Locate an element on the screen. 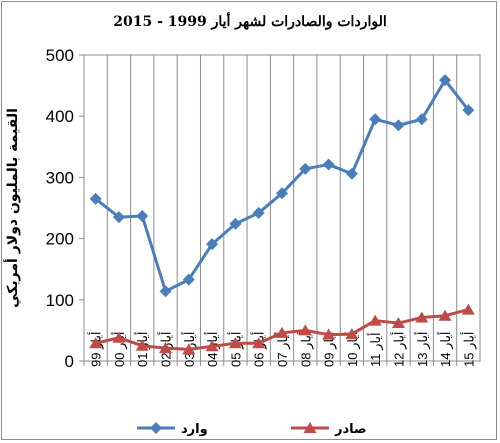  x-tick-label: أيار 05 is located at coordinates (235, 349).